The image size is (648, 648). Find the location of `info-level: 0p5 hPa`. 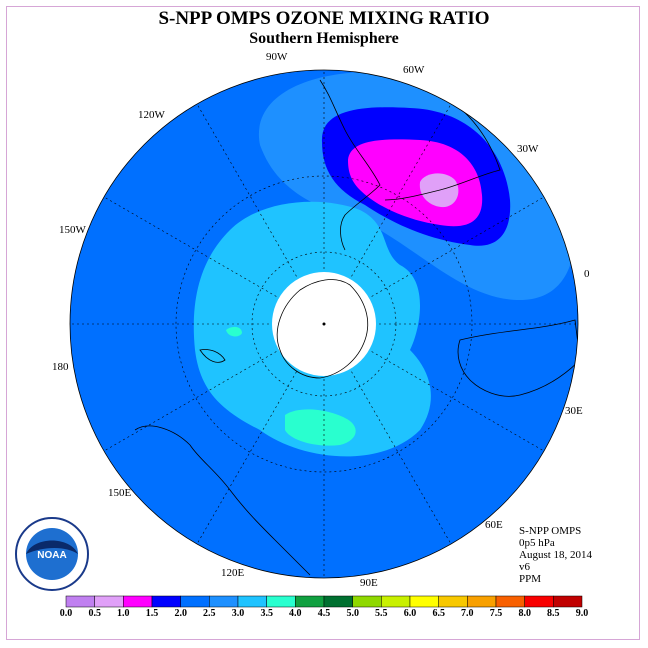

info-level: 0p5 hPa is located at coordinates (537, 543).